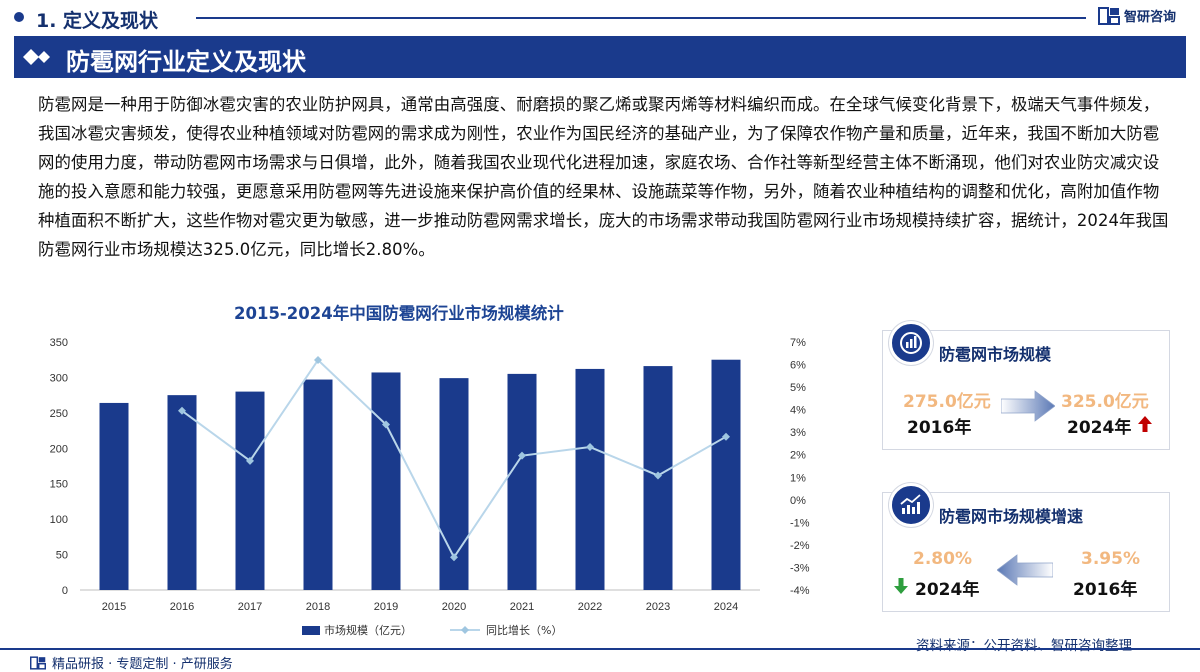 The image size is (1200, 672). I want to click on trend-badge-icon, so click(911, 505).